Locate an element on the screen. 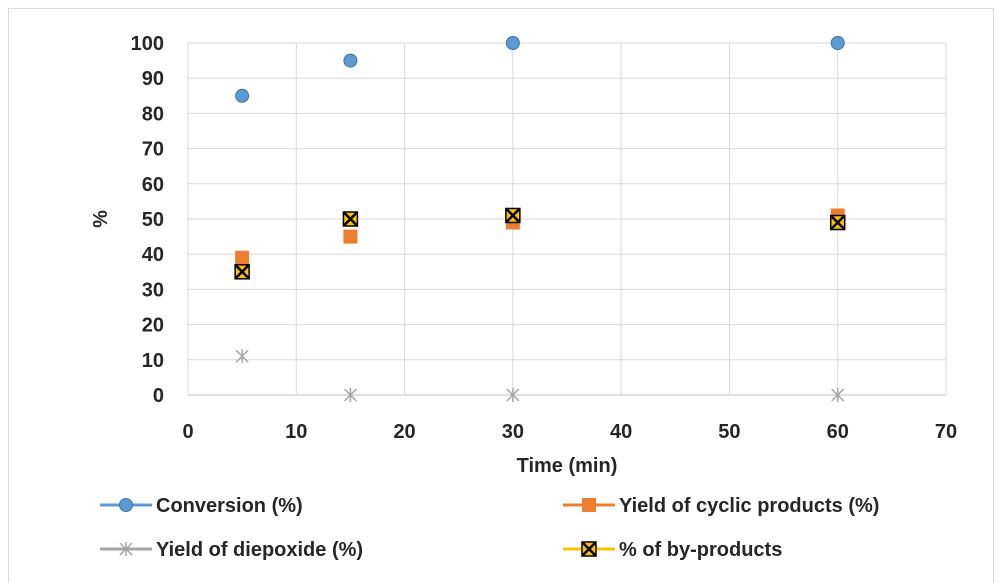  y-tick-label: 80 is located at coordinates (153, 114).